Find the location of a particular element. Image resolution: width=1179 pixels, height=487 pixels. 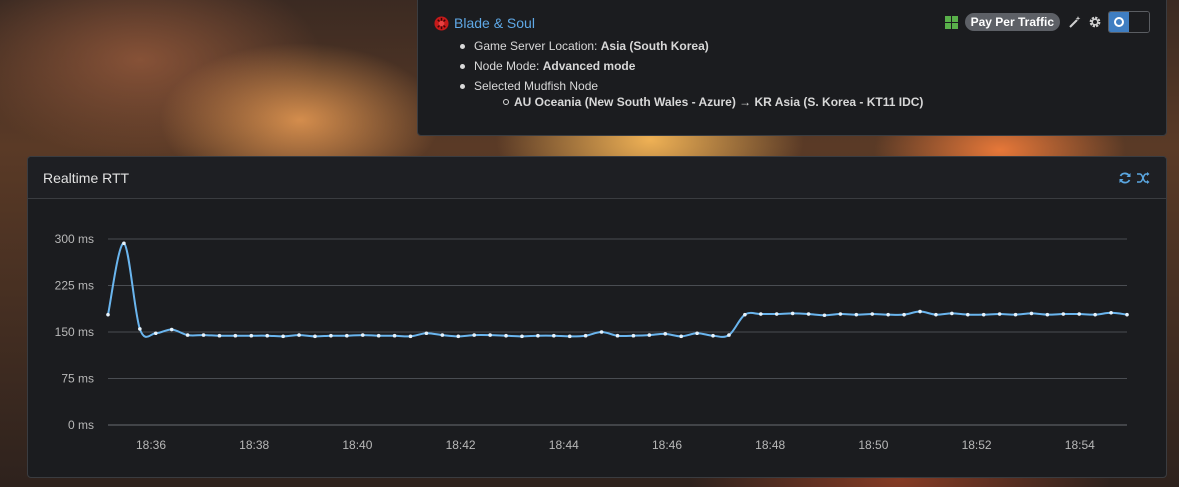

magic-wand-icon is located at coordinates (1075, 22).